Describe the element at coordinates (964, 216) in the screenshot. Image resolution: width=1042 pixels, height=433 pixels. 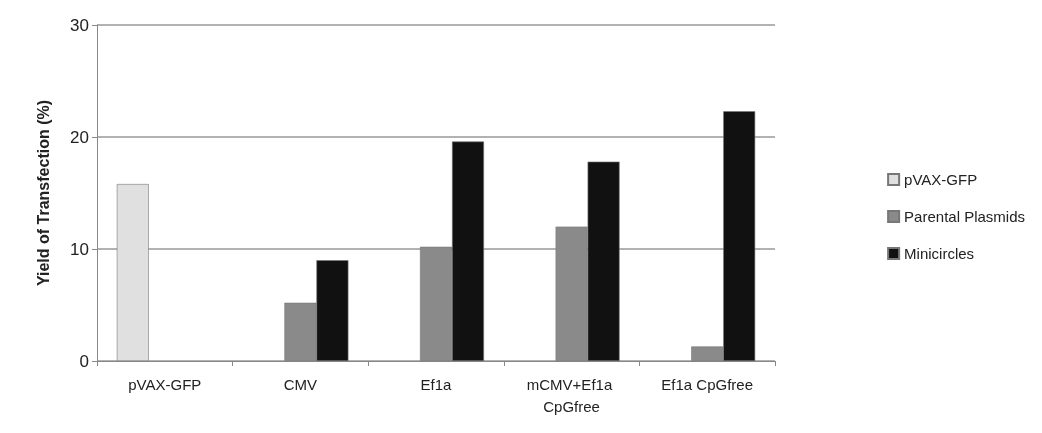
I see `legend-label: Parental Plasmids` at that location.